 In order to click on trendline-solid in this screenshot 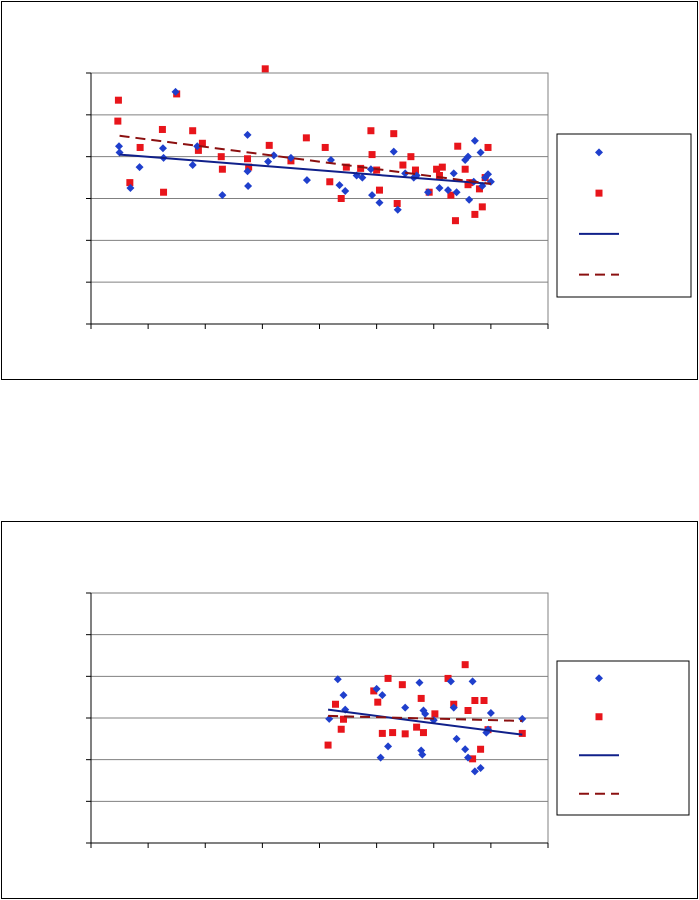, I will do `click(305, 169)`.